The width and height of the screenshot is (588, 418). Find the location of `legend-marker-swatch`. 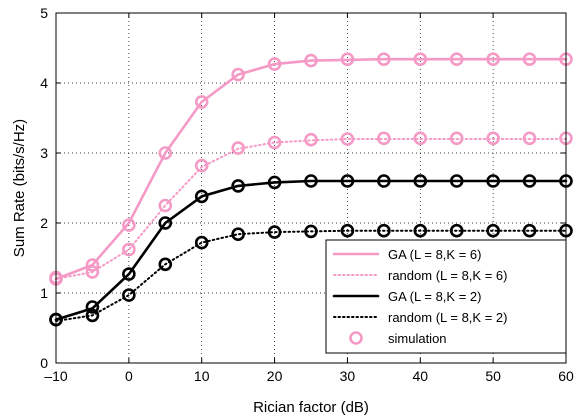

legend-marker-swatch is located at coordinates (356, 338).